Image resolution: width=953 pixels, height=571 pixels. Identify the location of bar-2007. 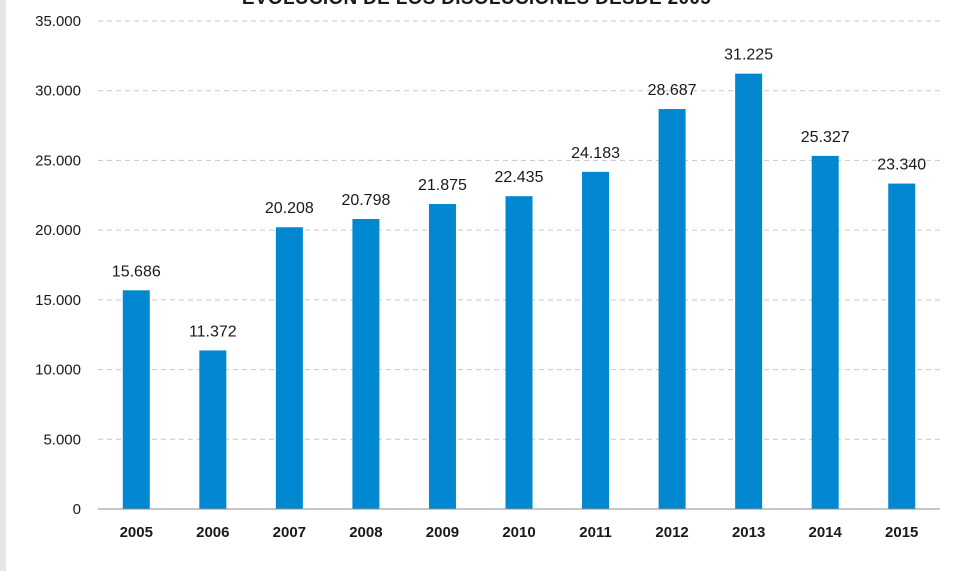
(289, 368).